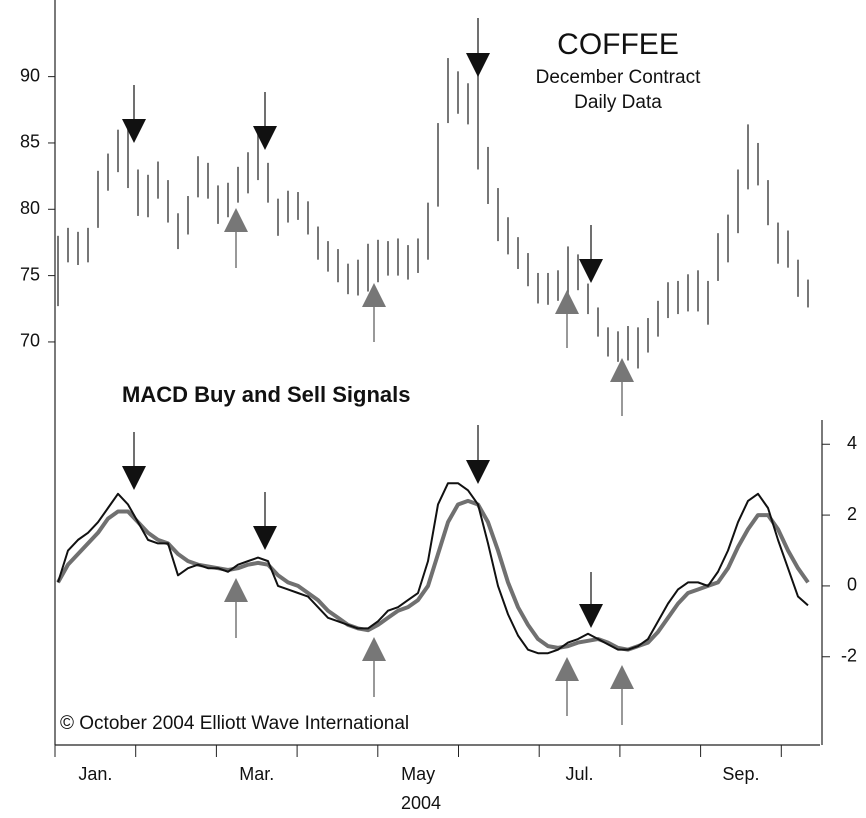 This screenshot has height=818, width=866. I want to click on x-axis-label: 2004, so click(421, 803).